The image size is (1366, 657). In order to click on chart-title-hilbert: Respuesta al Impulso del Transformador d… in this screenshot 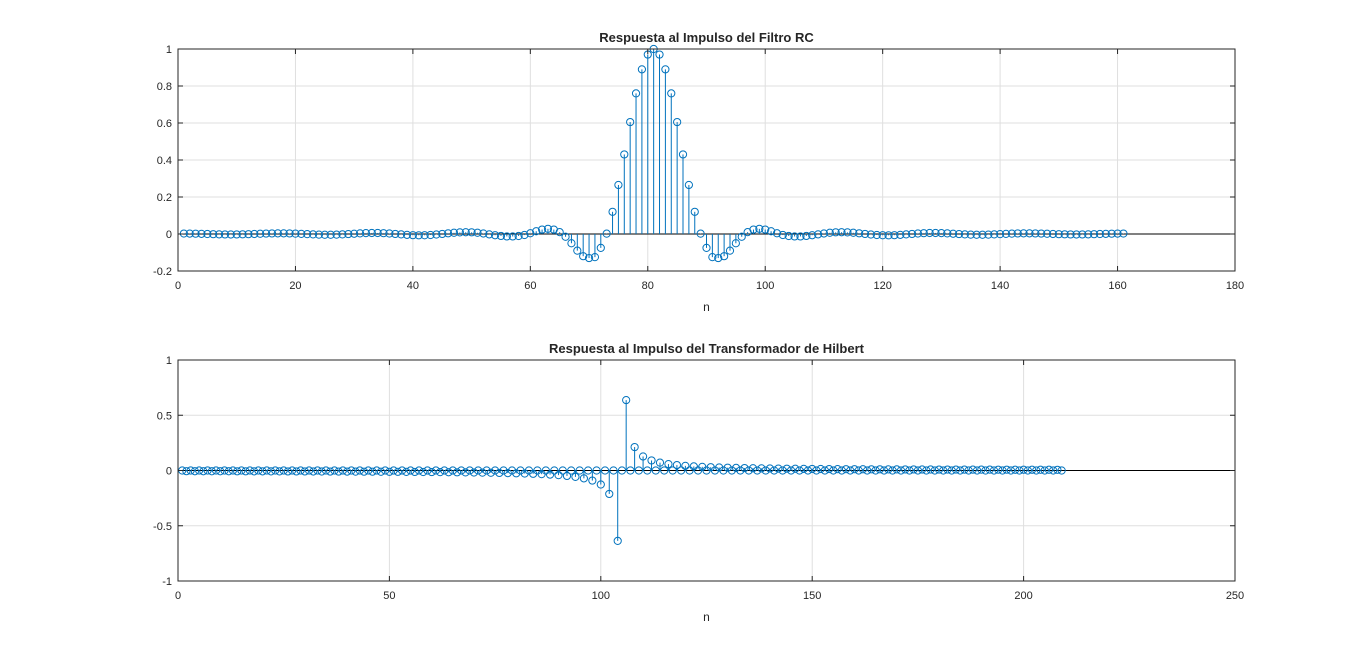, I will do `click(707, 348)`.